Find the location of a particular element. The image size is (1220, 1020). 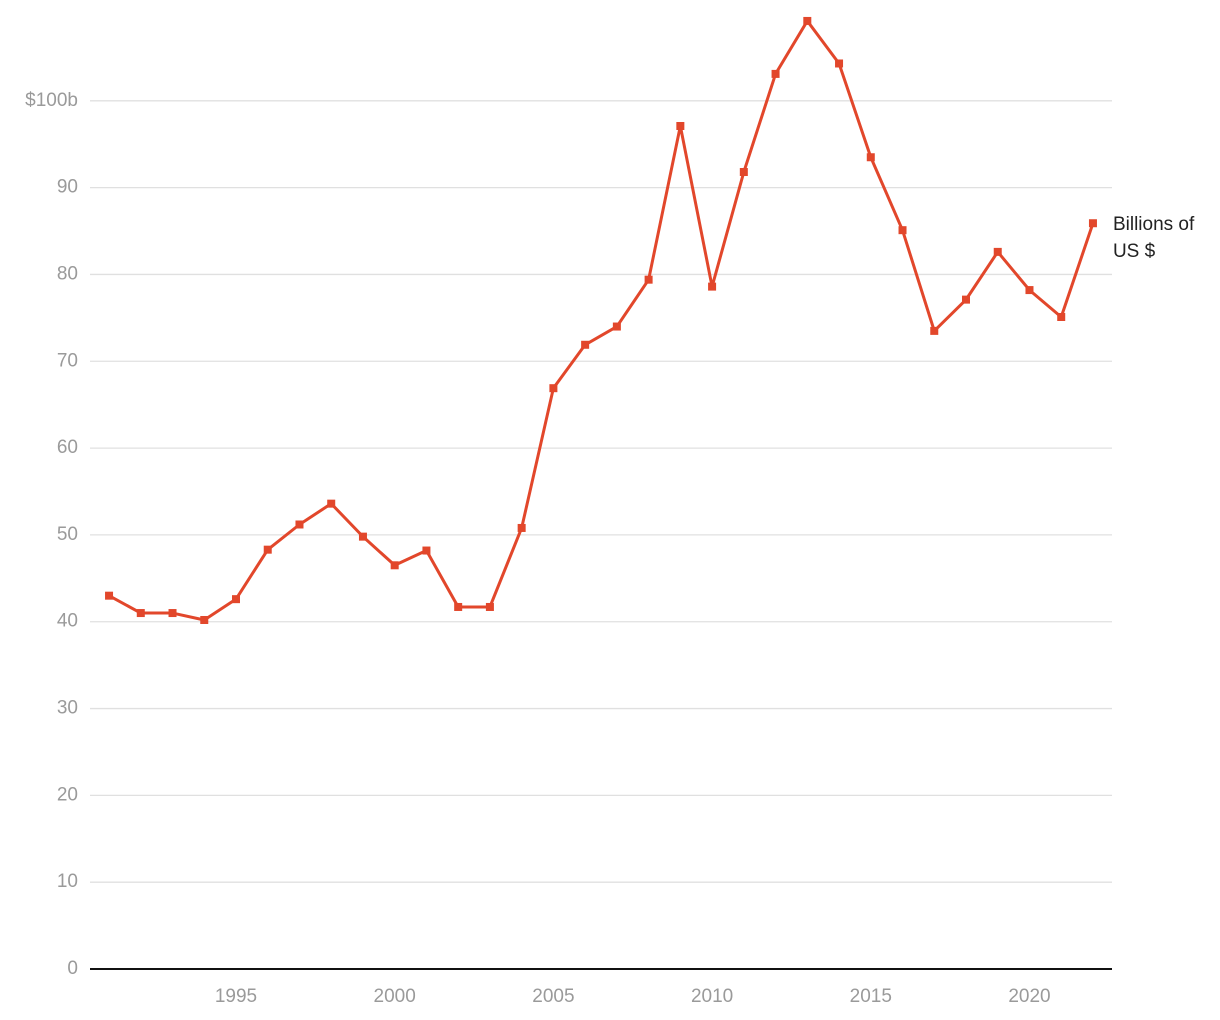

y-tick-label: 70 is located at coordinates (67, 360).